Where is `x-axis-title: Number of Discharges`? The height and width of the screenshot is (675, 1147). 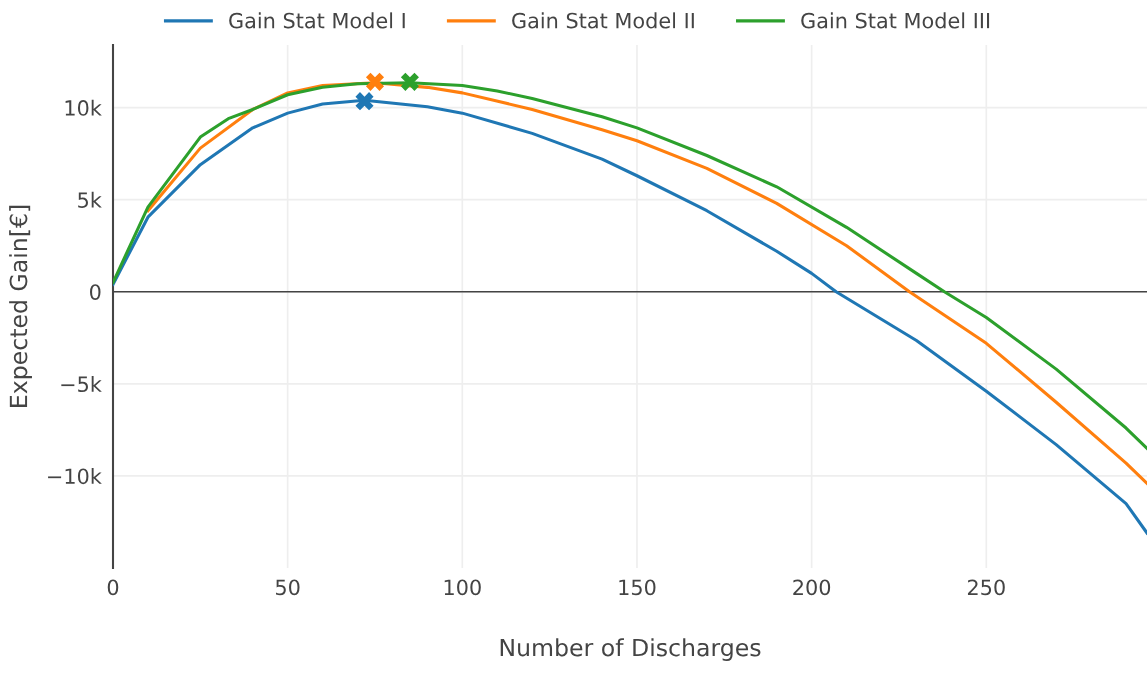
x-axis-title: Number of Discharges is located at coordinates (630, 650).